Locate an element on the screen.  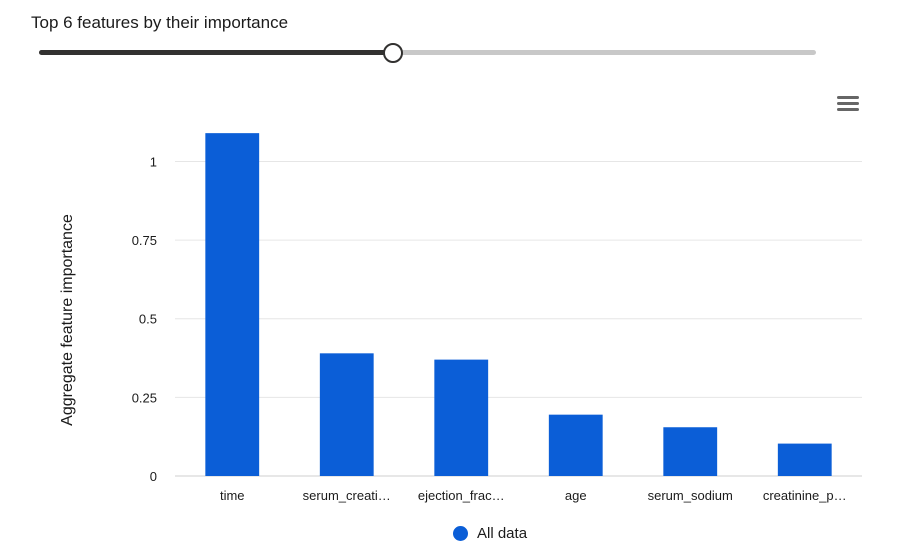
y-axis-ticks: 0 0.25 0.5 0.75 1 is located at coordinates (144, 319).